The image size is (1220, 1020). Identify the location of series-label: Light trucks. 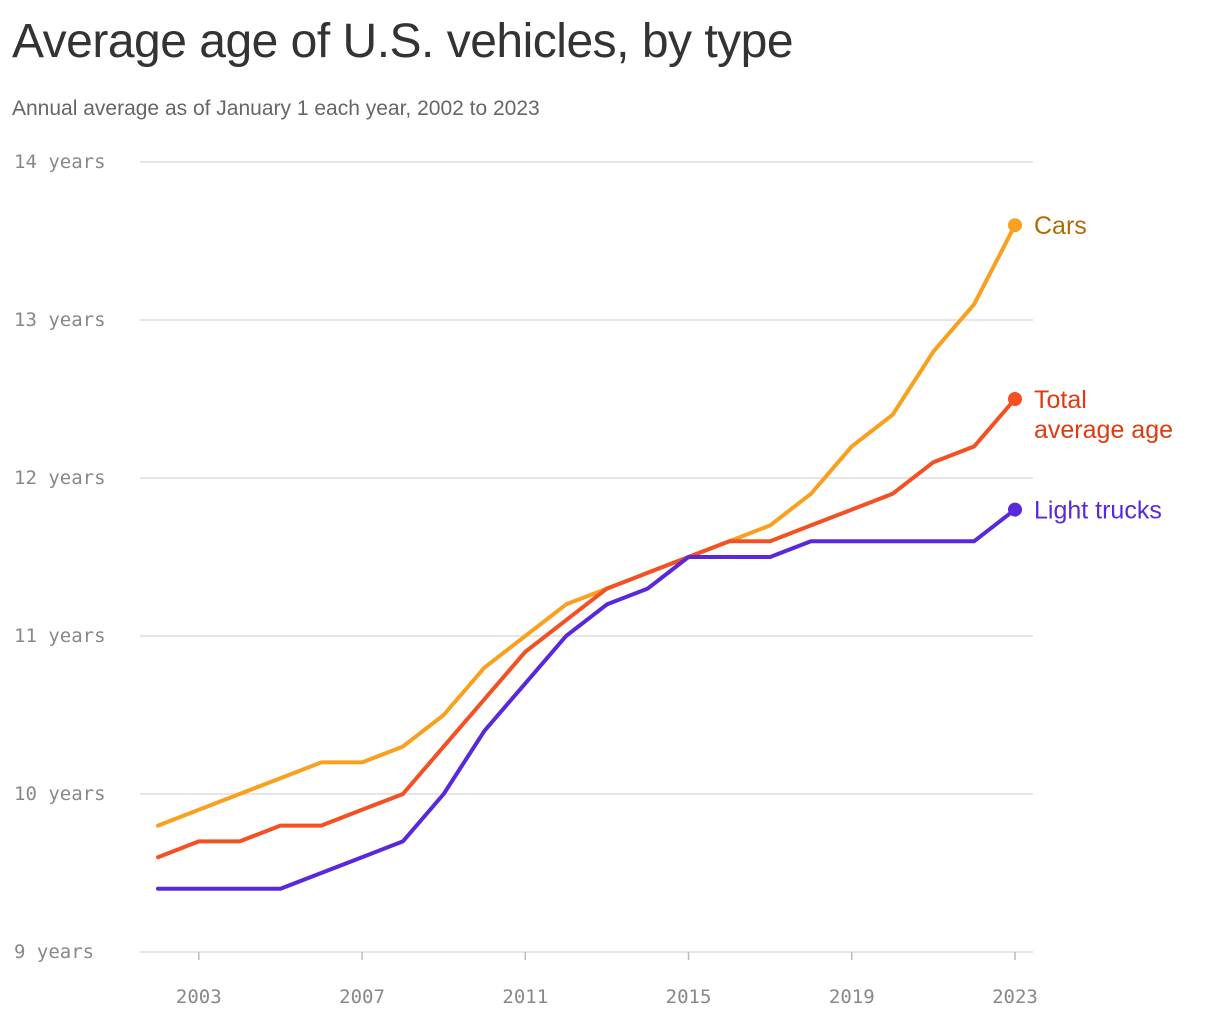
(1098, 511).